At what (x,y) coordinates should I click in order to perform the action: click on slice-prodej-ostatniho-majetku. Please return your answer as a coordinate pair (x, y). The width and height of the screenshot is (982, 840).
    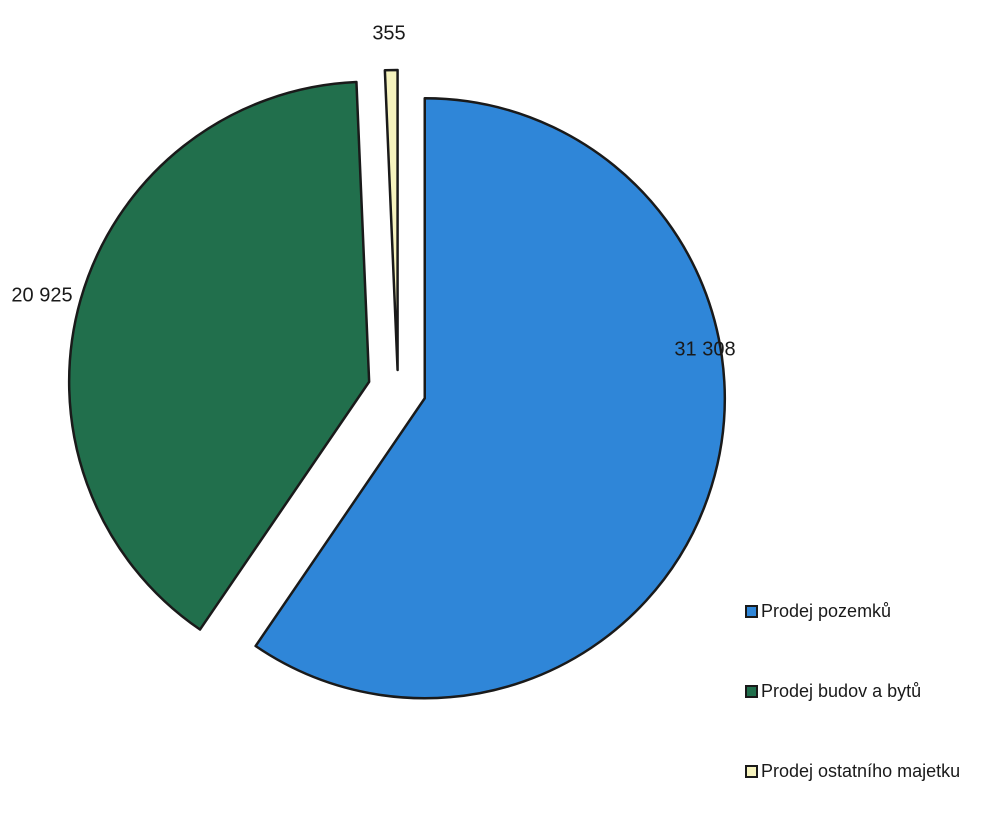
    Looking at the image, I should click on (391, 220).